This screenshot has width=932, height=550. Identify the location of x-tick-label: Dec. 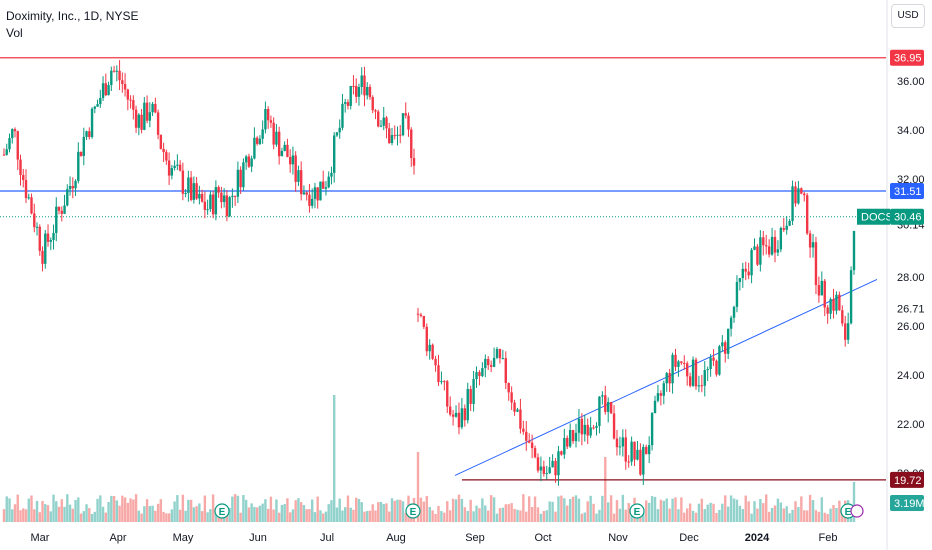
(689, 538).